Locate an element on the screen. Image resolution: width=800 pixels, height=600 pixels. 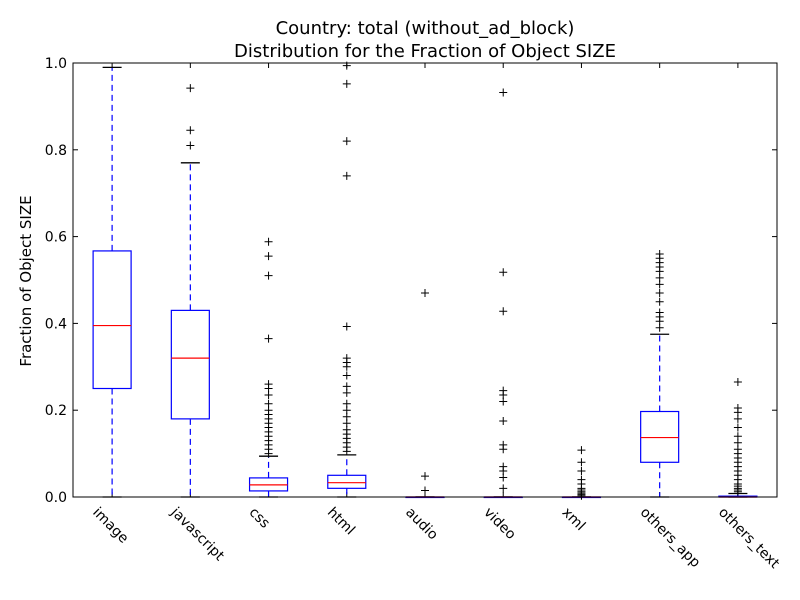
y-axis-label: Fraction of Object SIZE is located at coordinates (26, 280).